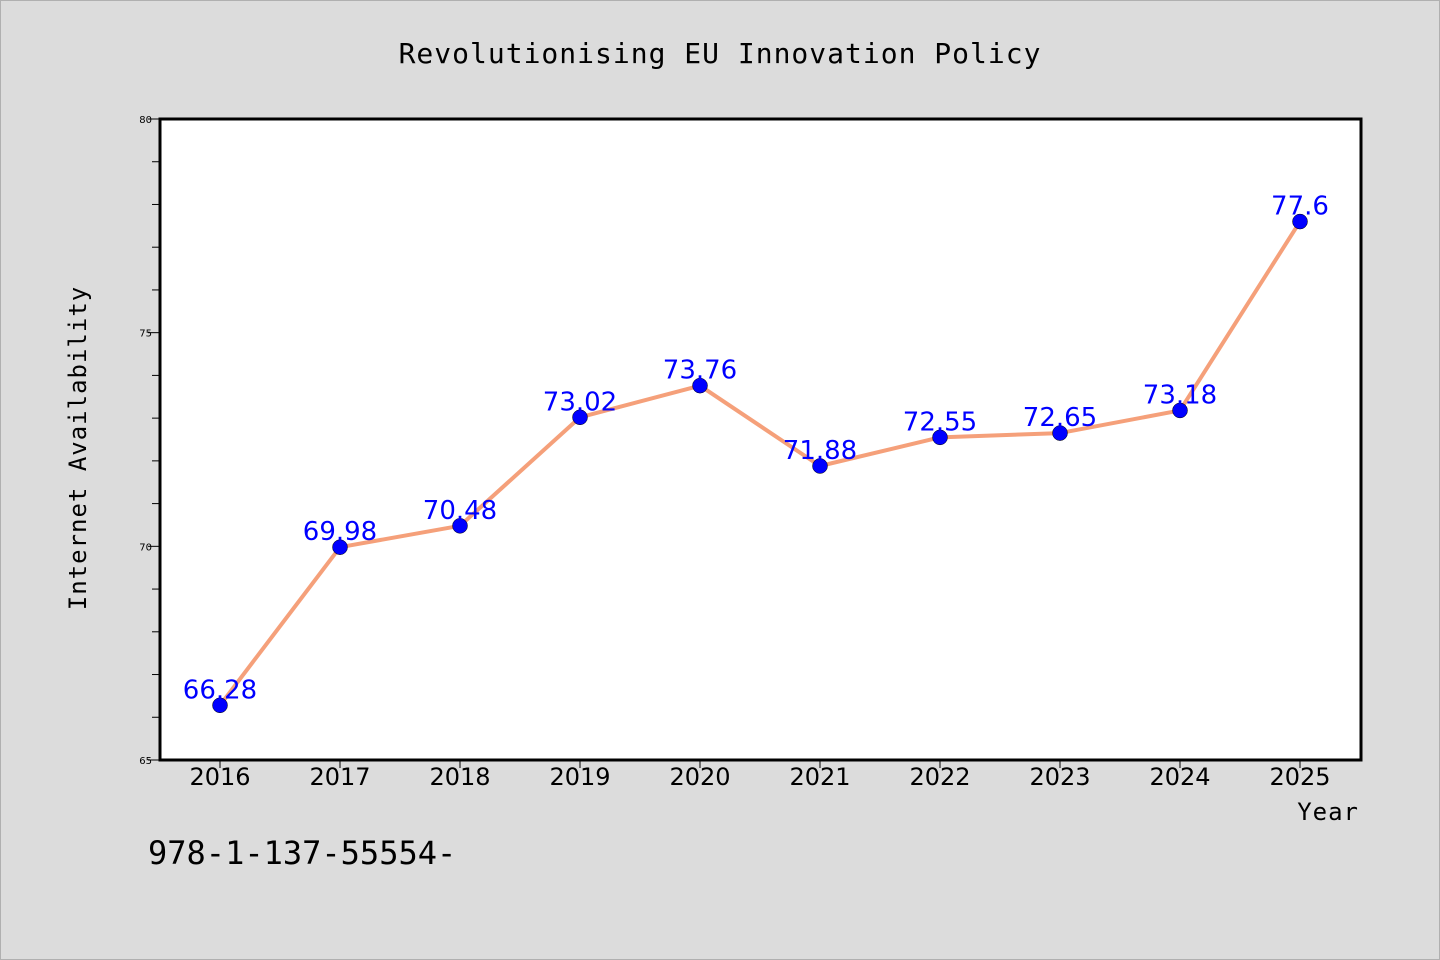 Image resolution: width=1440 pixels, height=960 pixels. I want to click on x-axis: 2016 2017 2018 2019 2020 2021 2022 2023 2024 2025, so click(760, 775).